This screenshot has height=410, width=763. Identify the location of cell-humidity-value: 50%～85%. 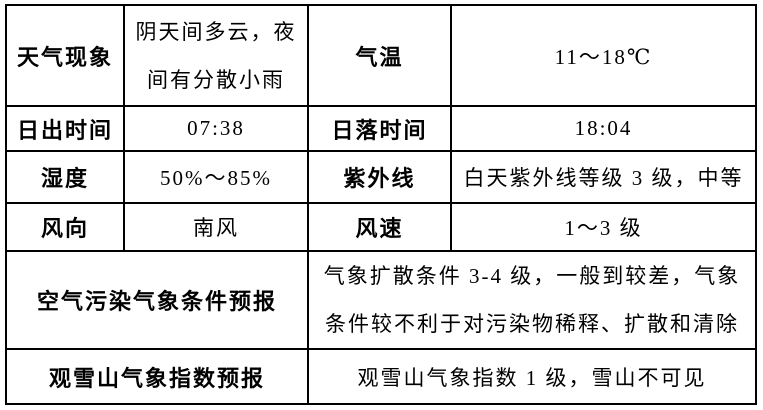
(216, 177).